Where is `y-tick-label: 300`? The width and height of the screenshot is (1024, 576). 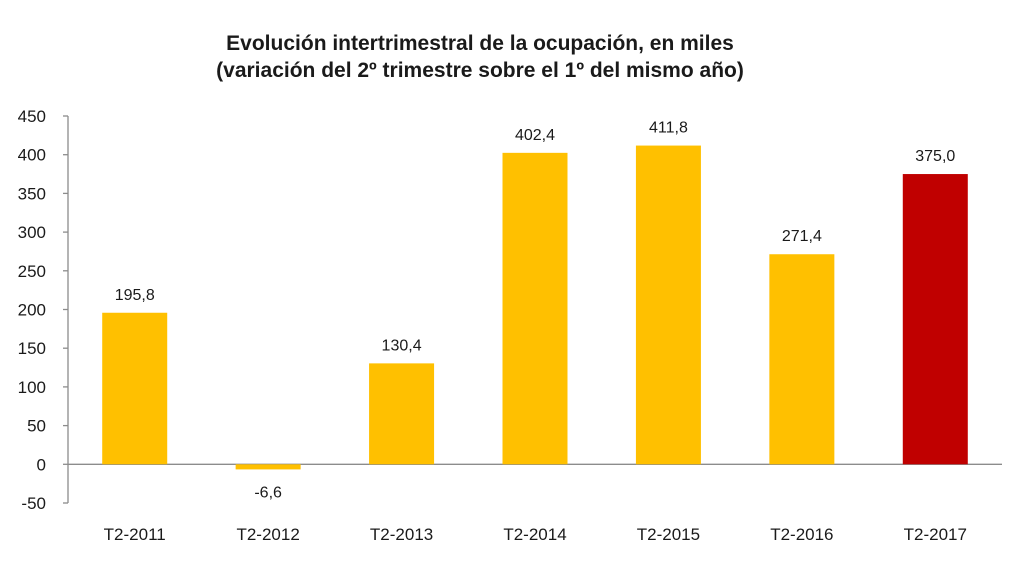
y-tick-label: 300 is located at coordinates (32, 232).